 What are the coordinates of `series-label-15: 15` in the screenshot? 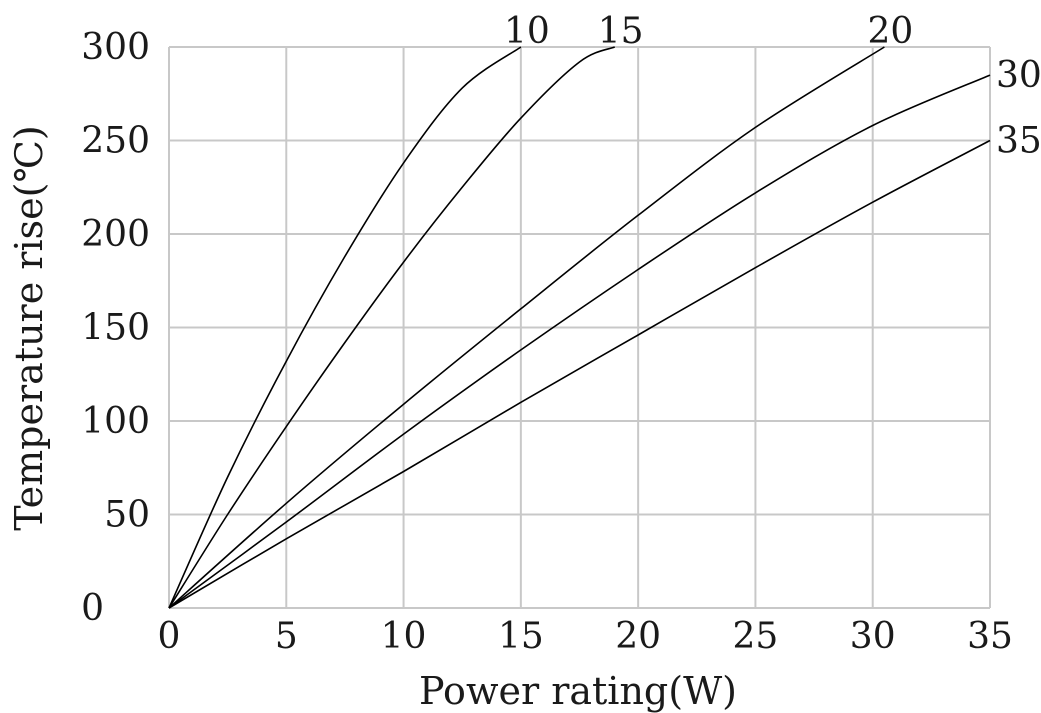 It's located at (621, 31).